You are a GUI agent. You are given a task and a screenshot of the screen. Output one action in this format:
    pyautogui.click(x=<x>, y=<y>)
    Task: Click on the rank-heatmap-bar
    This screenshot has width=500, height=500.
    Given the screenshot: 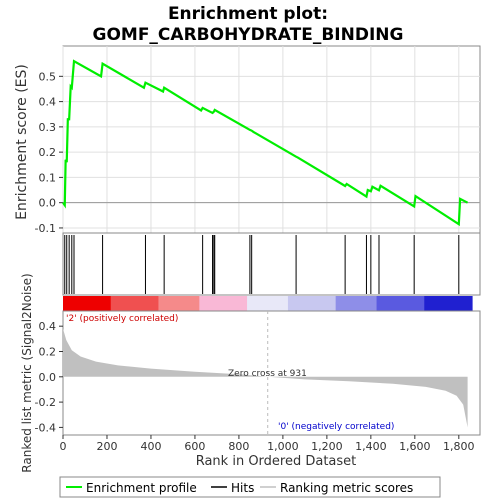 What is the action you would take?
    pyautogui.click(x=268, y=303)
    